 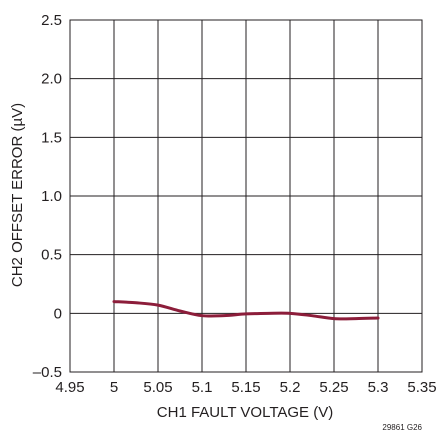 What do you see at coordinates (51, 255) in the screenshot?
I see `y-tick-label: 0.5` at bounding box center [51, 255].